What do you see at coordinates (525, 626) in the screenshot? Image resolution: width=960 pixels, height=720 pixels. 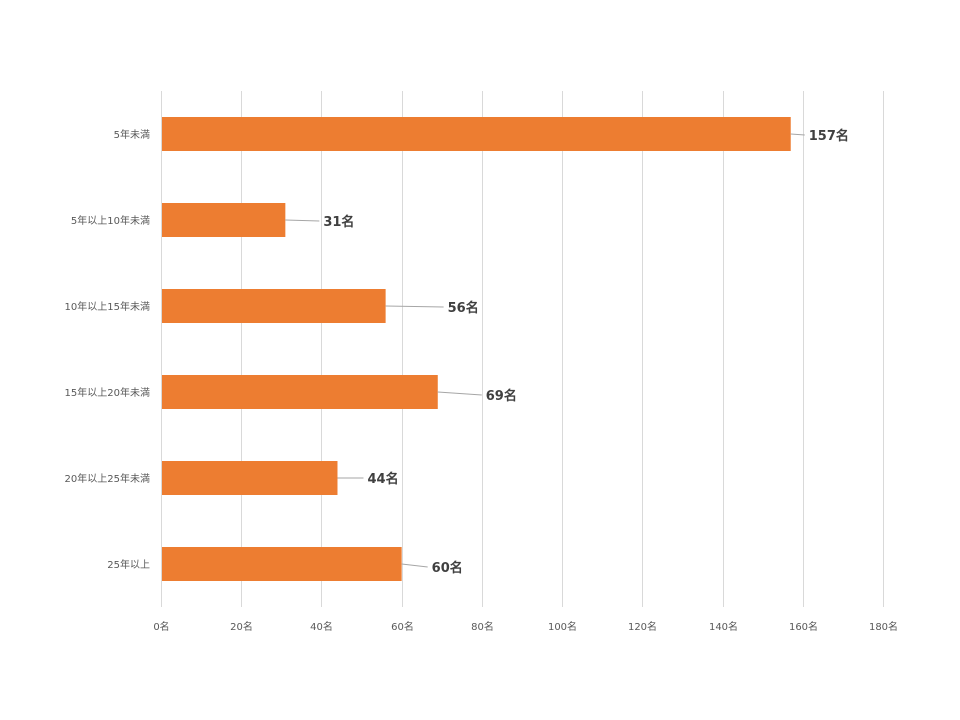 I see `x-tick-labels: 0名 20名 40名 60名 80名 100名 120名 140名 160名 180名` at bounding box center [525, 626].